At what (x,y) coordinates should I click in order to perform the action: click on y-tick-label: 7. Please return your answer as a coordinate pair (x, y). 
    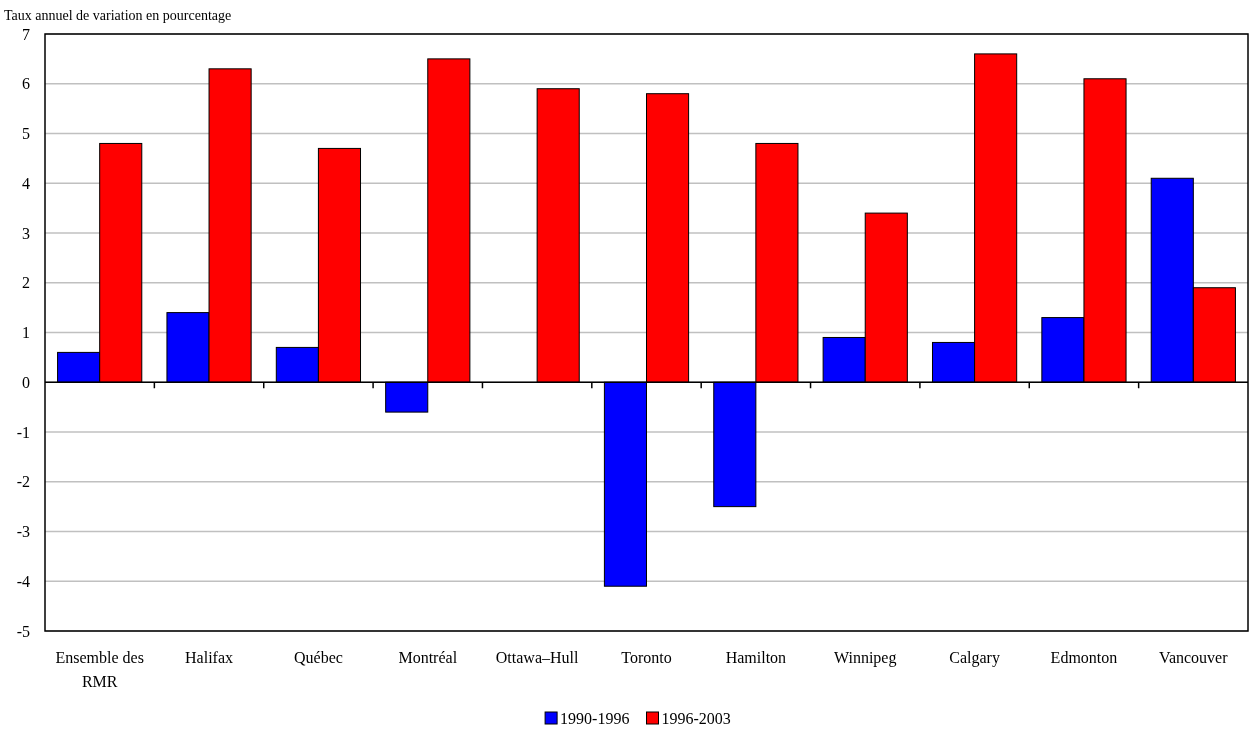
    Looking at the image, I should click on (26, 34).